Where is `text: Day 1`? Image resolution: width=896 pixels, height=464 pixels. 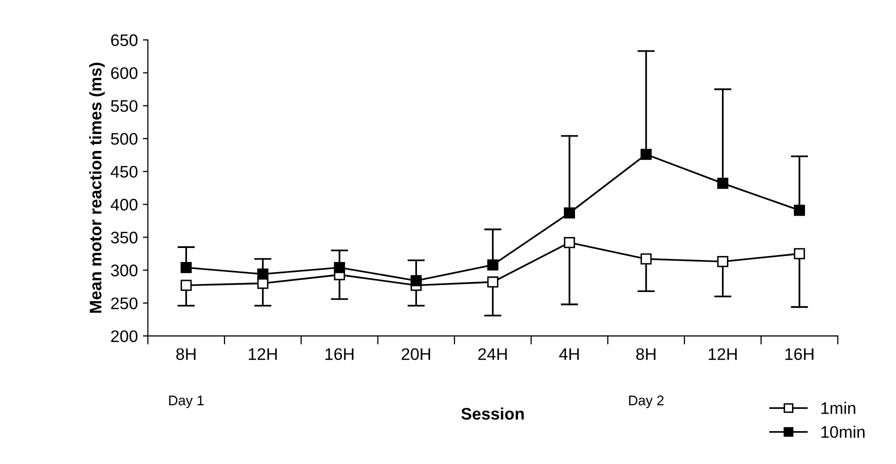
text: Day 1 is located at coordinates (186, 402).